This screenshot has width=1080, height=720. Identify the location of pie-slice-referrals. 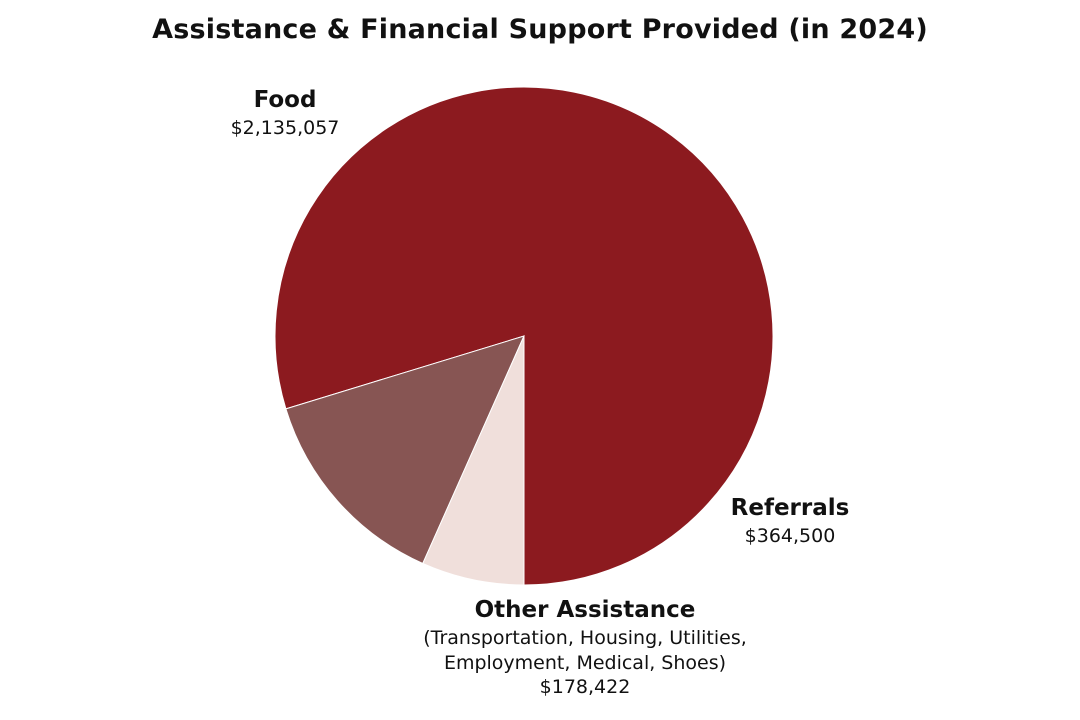
(405, 450).